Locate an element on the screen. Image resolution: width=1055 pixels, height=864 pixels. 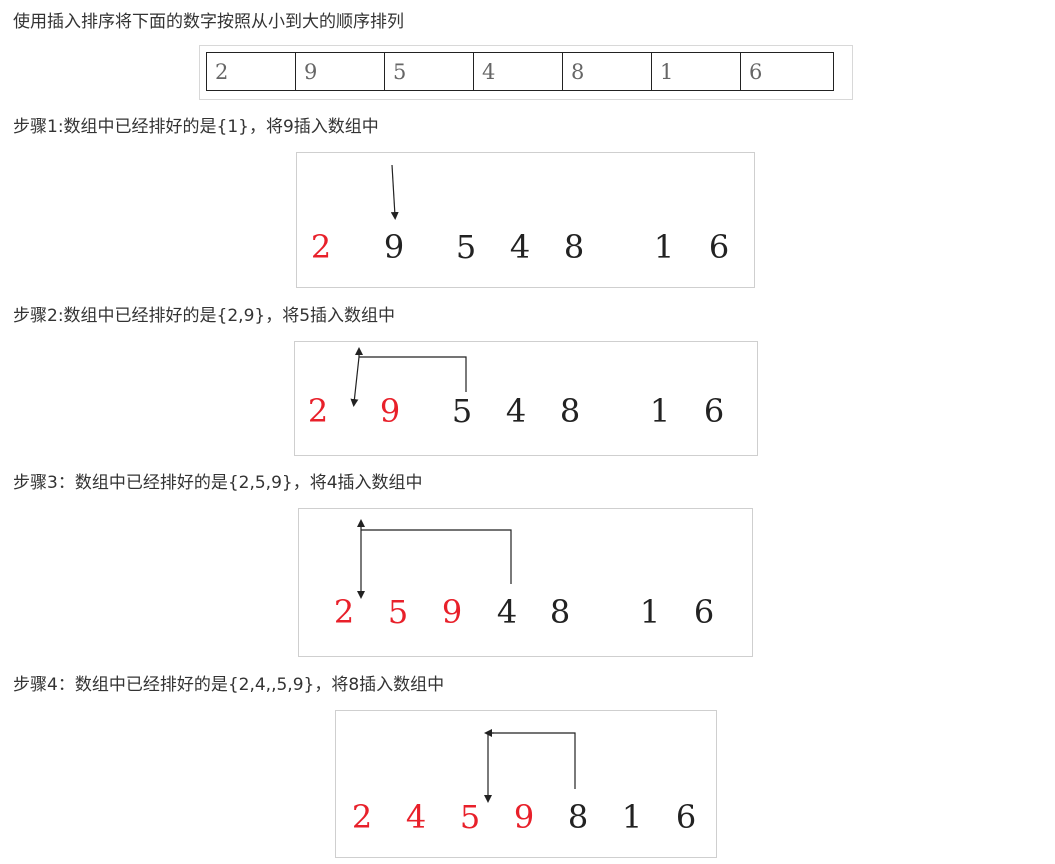
step-4-arrow-layer is located at coordinates (530, 766).